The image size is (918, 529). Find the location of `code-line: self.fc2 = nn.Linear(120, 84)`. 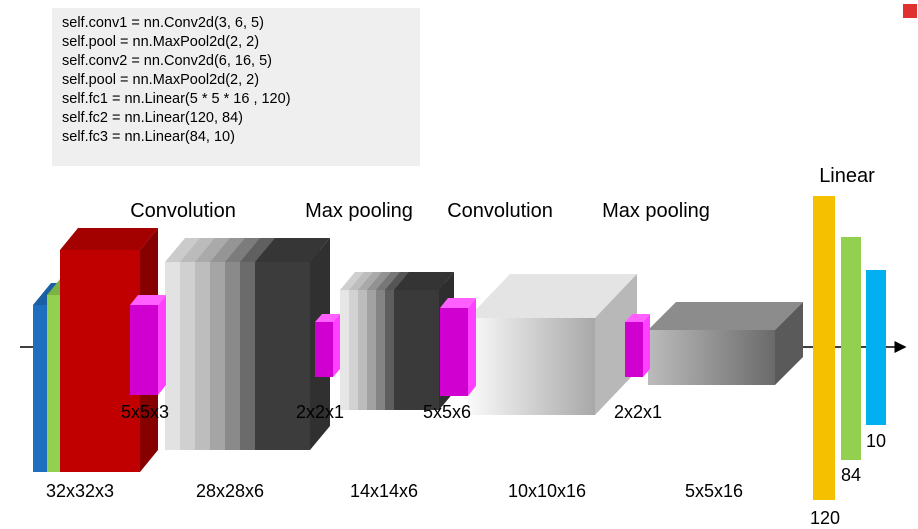

code-line: self.fc2 = nn.Linear(120, 84) is located at coordinates (152, 118).